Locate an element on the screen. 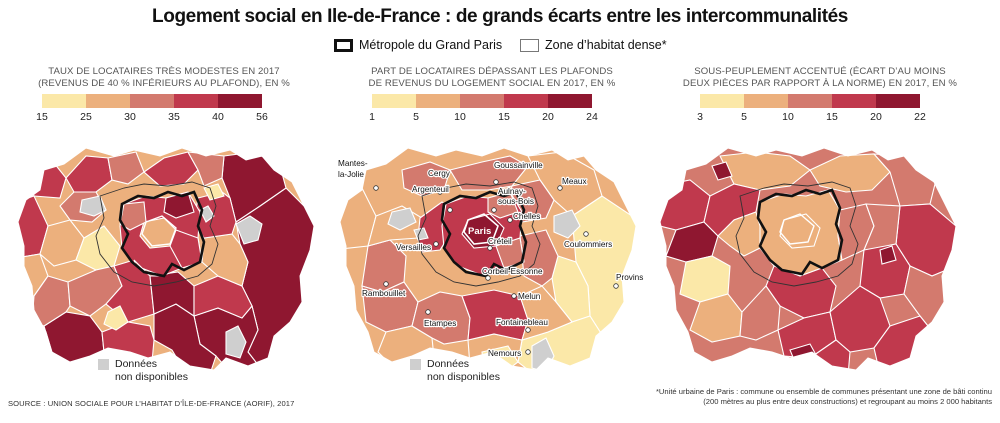  city-label-creteil: Créteil is located at coordinates (500, 241).